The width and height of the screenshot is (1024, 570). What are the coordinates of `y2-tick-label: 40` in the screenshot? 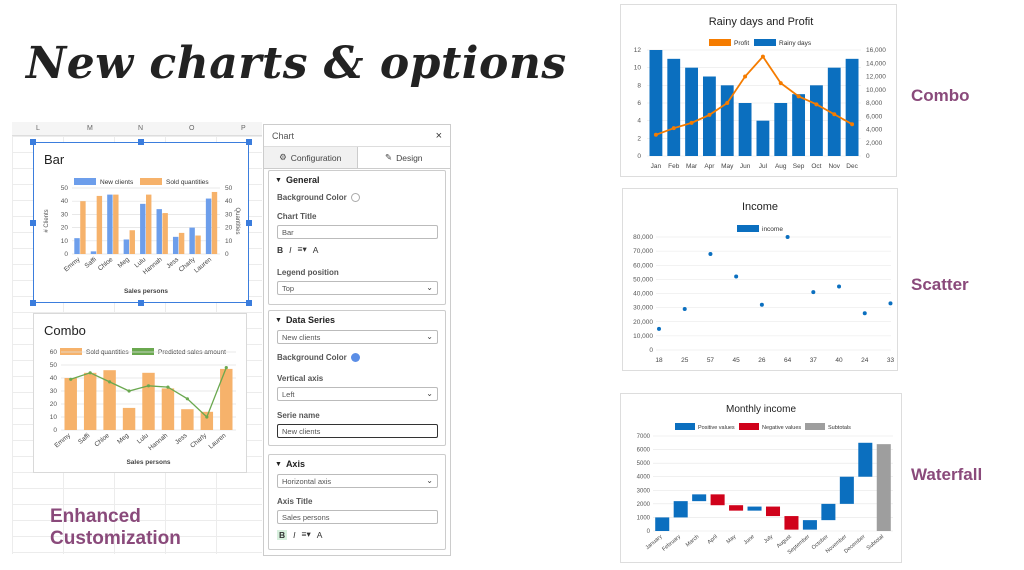 It's located at (229, 201).